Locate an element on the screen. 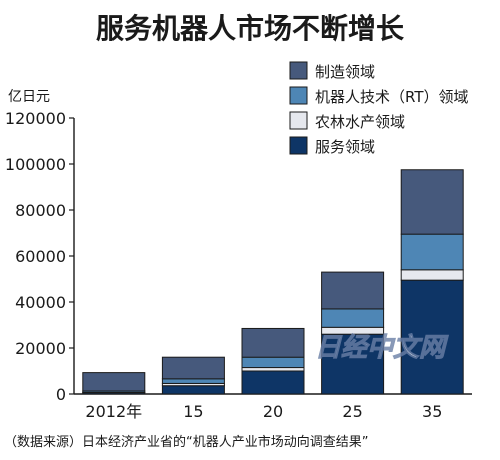 This screenshot has width=500, height=460. x-tick-label: 25 is located at coordinates (352, 411).